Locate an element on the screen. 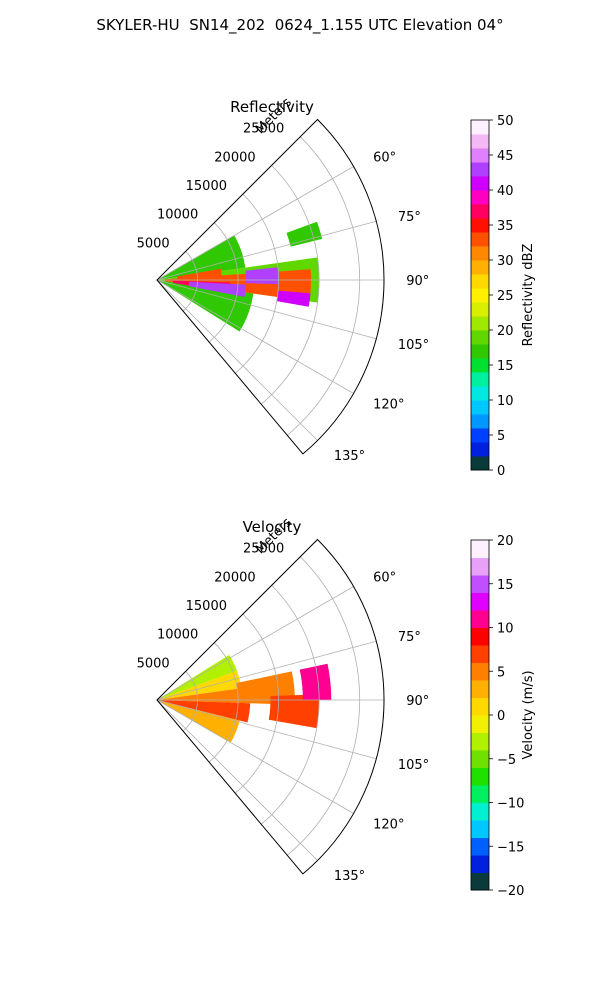  colorbar-tick-label-4: 20 is located at coordinates (505, 331).